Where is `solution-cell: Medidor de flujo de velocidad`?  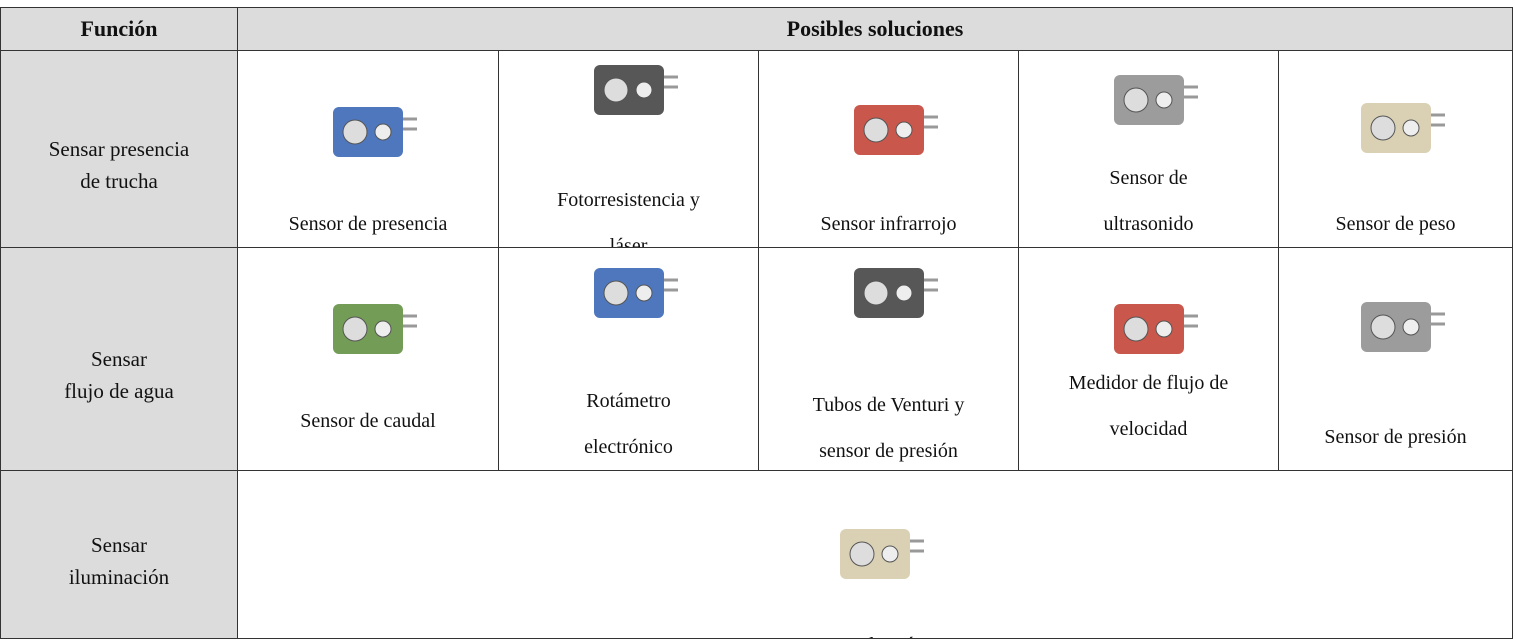 solution-cell: Medidor de flujo de velocidad is located at coordinates (1149, 359).